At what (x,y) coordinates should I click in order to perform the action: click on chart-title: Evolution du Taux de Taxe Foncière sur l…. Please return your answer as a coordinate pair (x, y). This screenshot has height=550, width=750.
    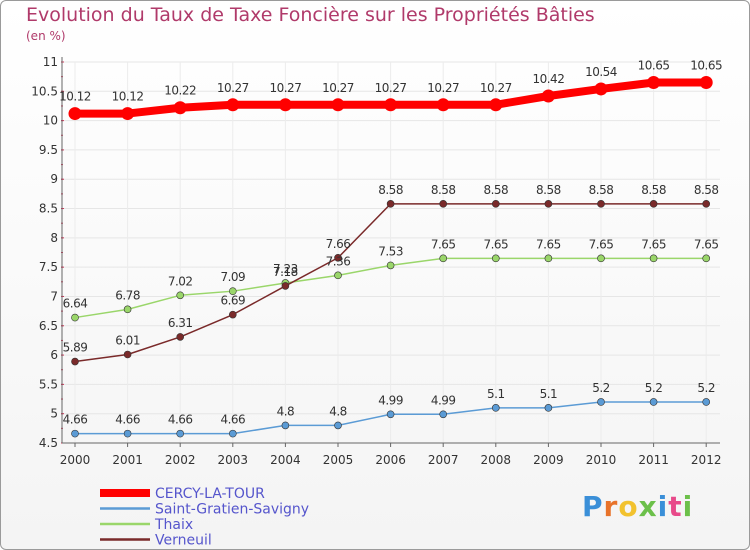
    Looking at the image, I should click on (310, 15).